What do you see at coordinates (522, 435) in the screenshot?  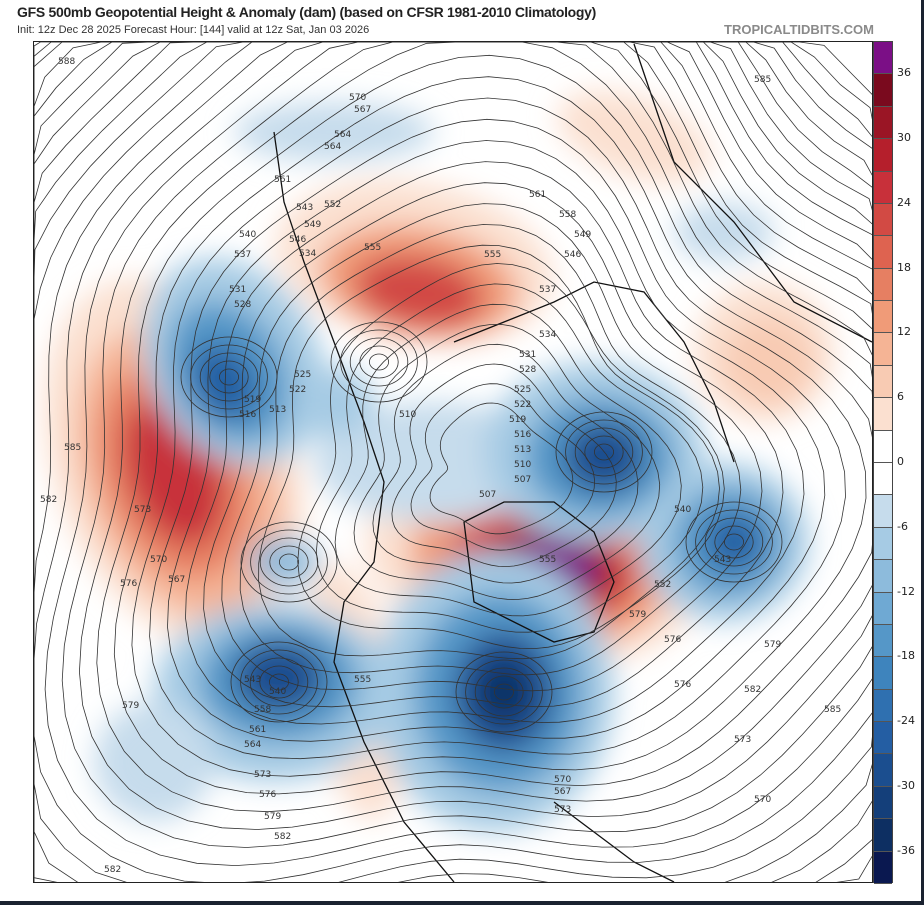 I see `contour-label: 516` at bounding box center [522, 435].